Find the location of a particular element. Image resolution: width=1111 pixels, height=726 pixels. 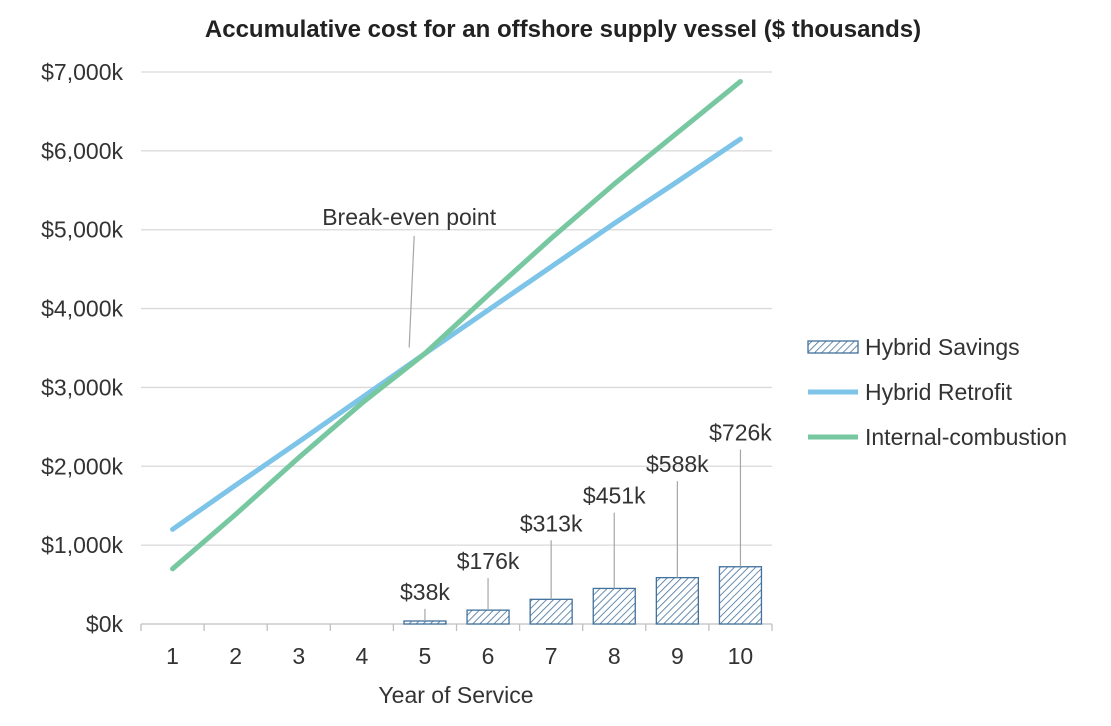

bar-series is located at coordinates (583, 595).